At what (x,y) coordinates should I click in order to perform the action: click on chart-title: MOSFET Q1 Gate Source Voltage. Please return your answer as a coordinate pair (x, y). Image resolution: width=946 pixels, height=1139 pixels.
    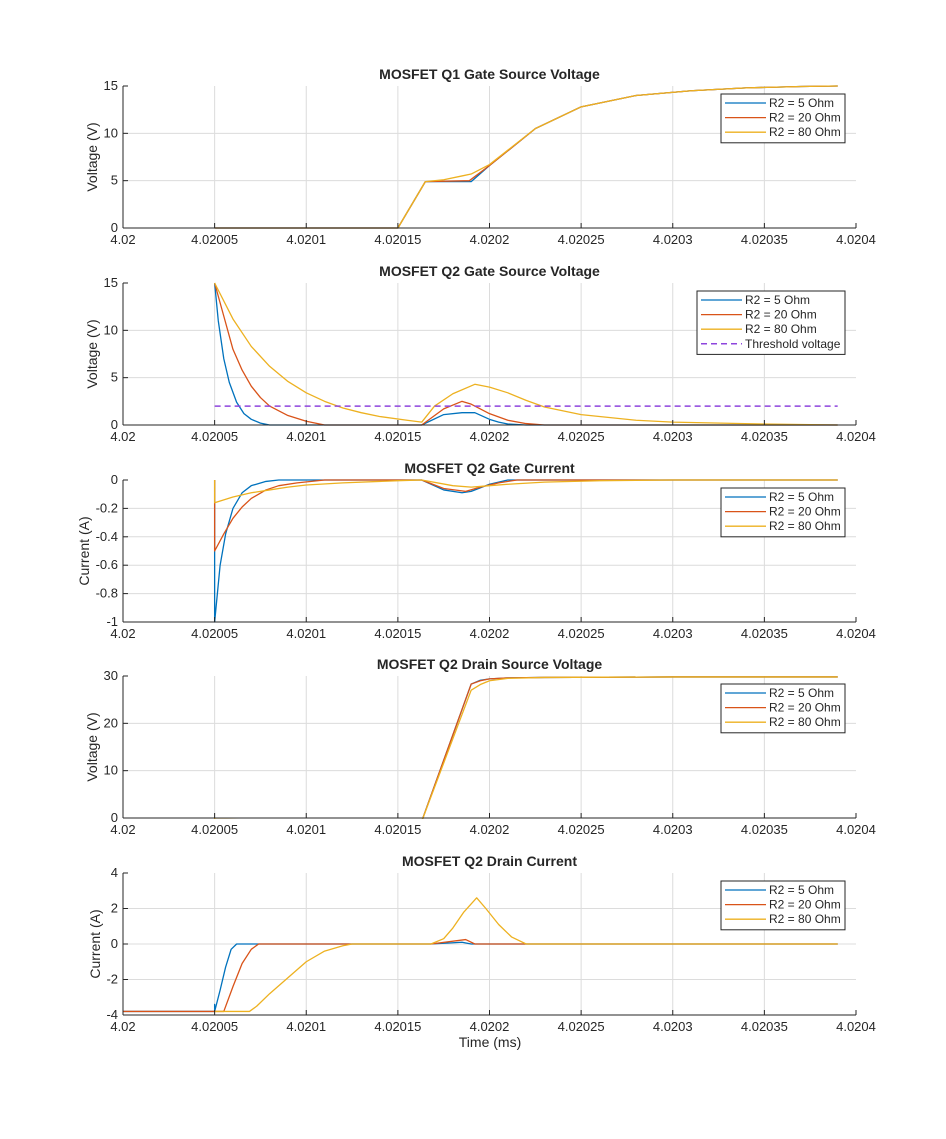
    Looking at the image, I should click on (489, 74).